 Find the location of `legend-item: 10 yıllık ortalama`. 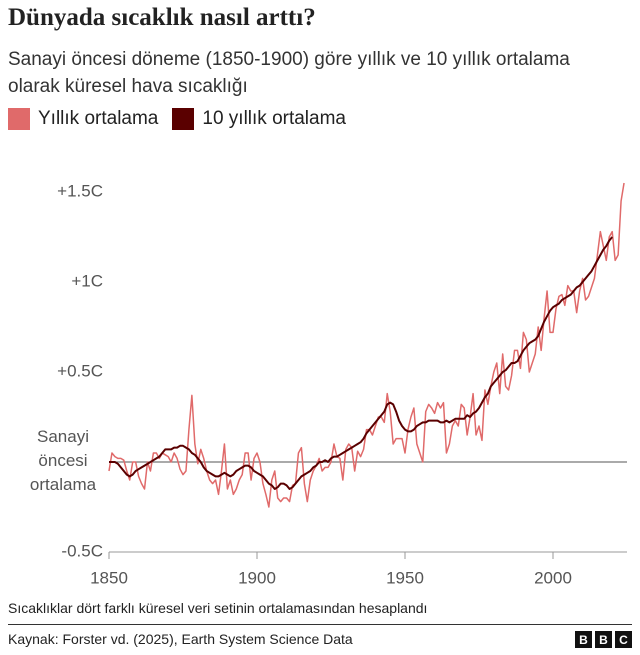

legend-item: 10 yıllık ortalama is located at coordinates (259, 119).